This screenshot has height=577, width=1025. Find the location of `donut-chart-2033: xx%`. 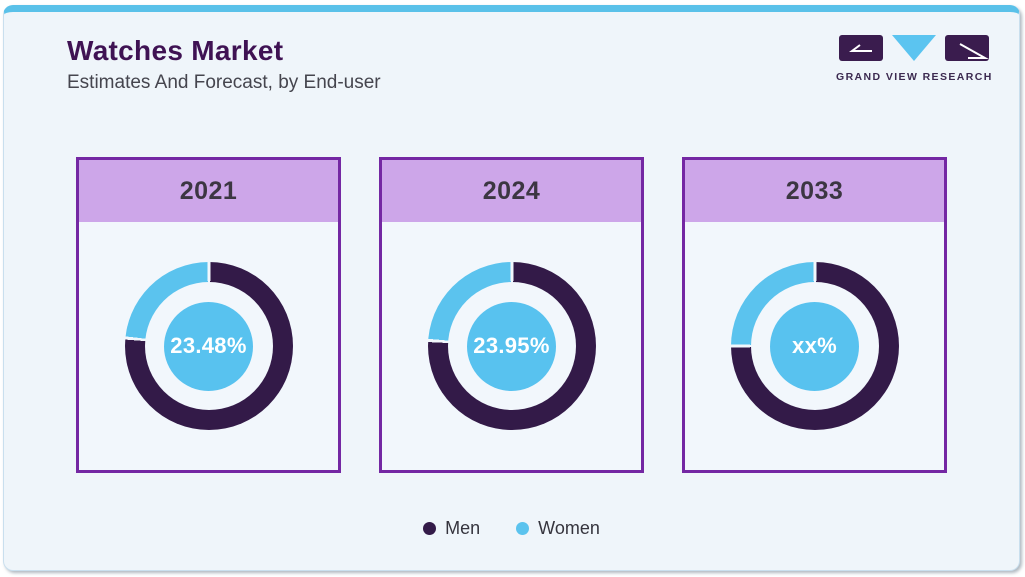

donut-chart-2033: xx% is located at coordinates (814, 346).